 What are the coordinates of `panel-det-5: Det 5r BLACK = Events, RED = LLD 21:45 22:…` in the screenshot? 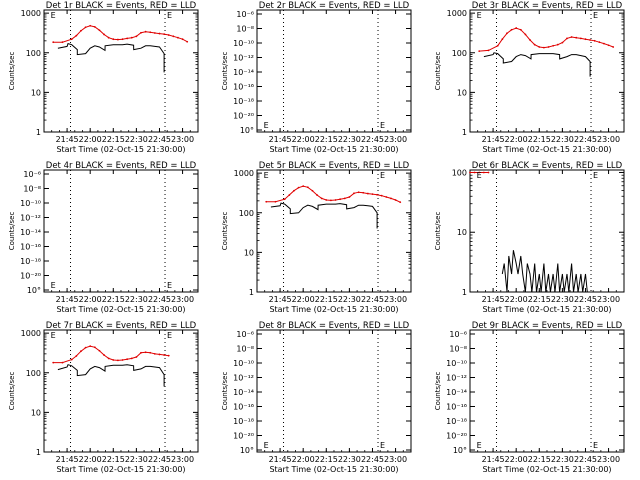 It's located at (316, 237).